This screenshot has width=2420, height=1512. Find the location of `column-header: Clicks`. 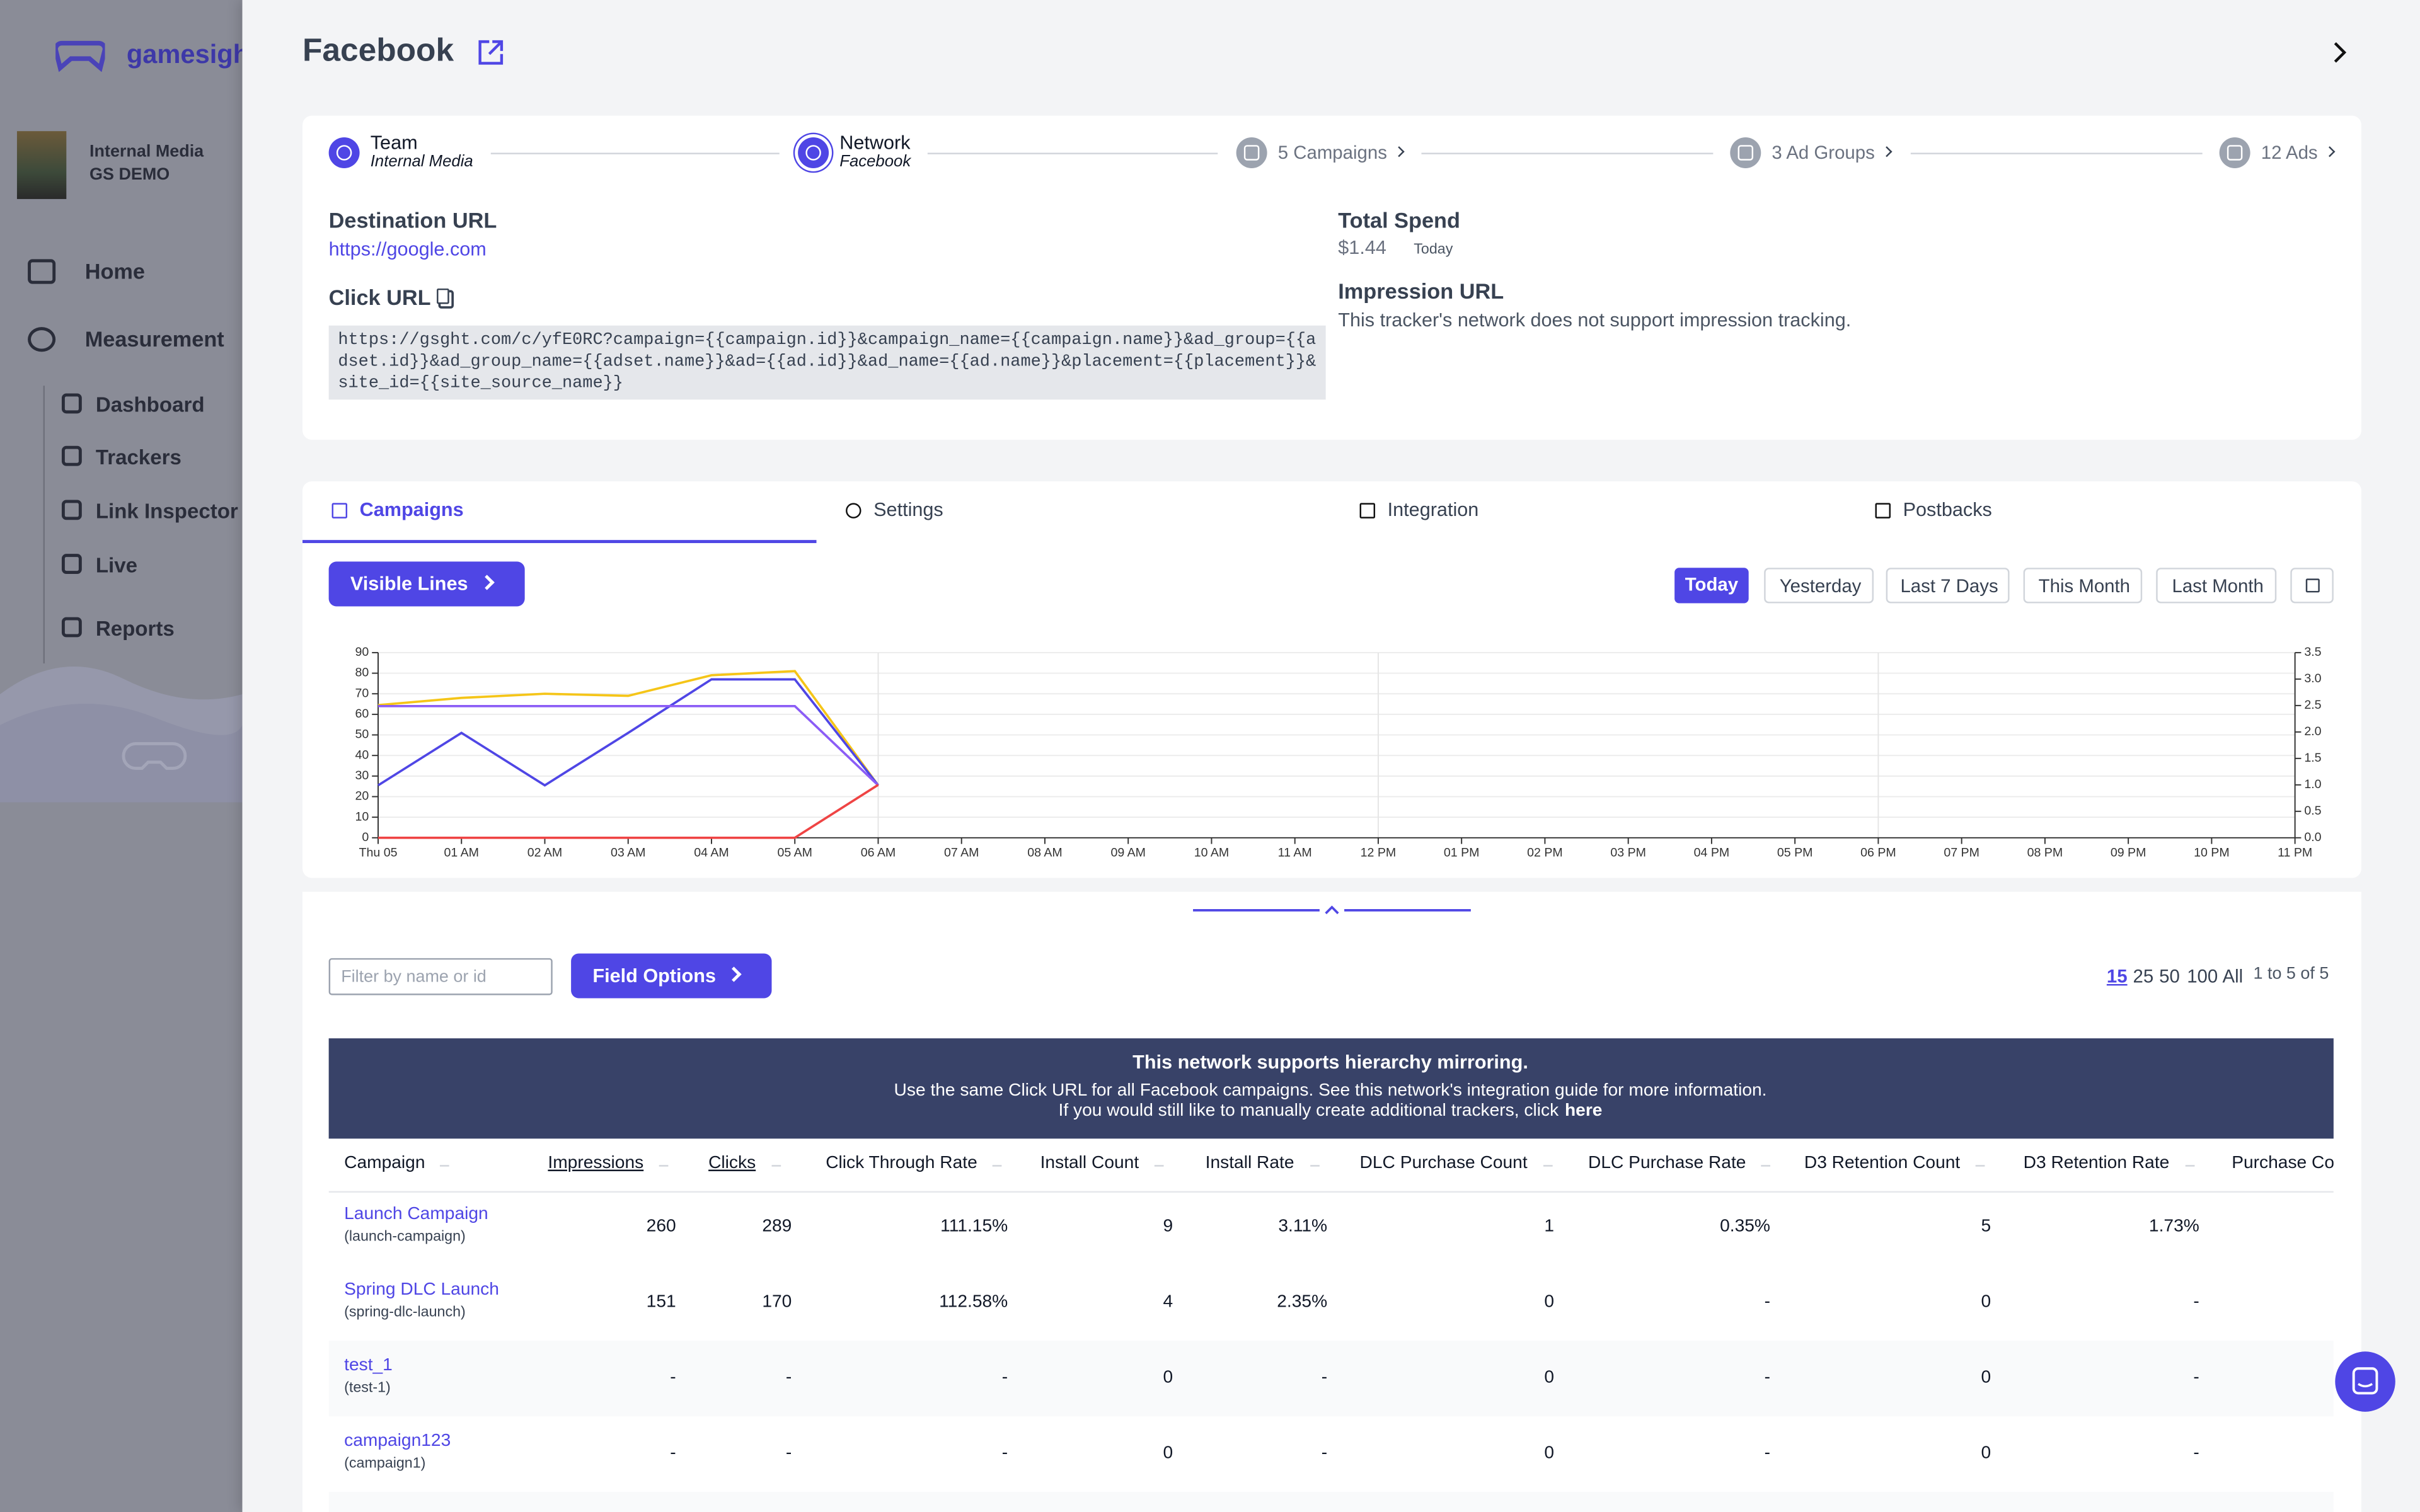

column-header: Clicks is located at coordinates (744, 1165).